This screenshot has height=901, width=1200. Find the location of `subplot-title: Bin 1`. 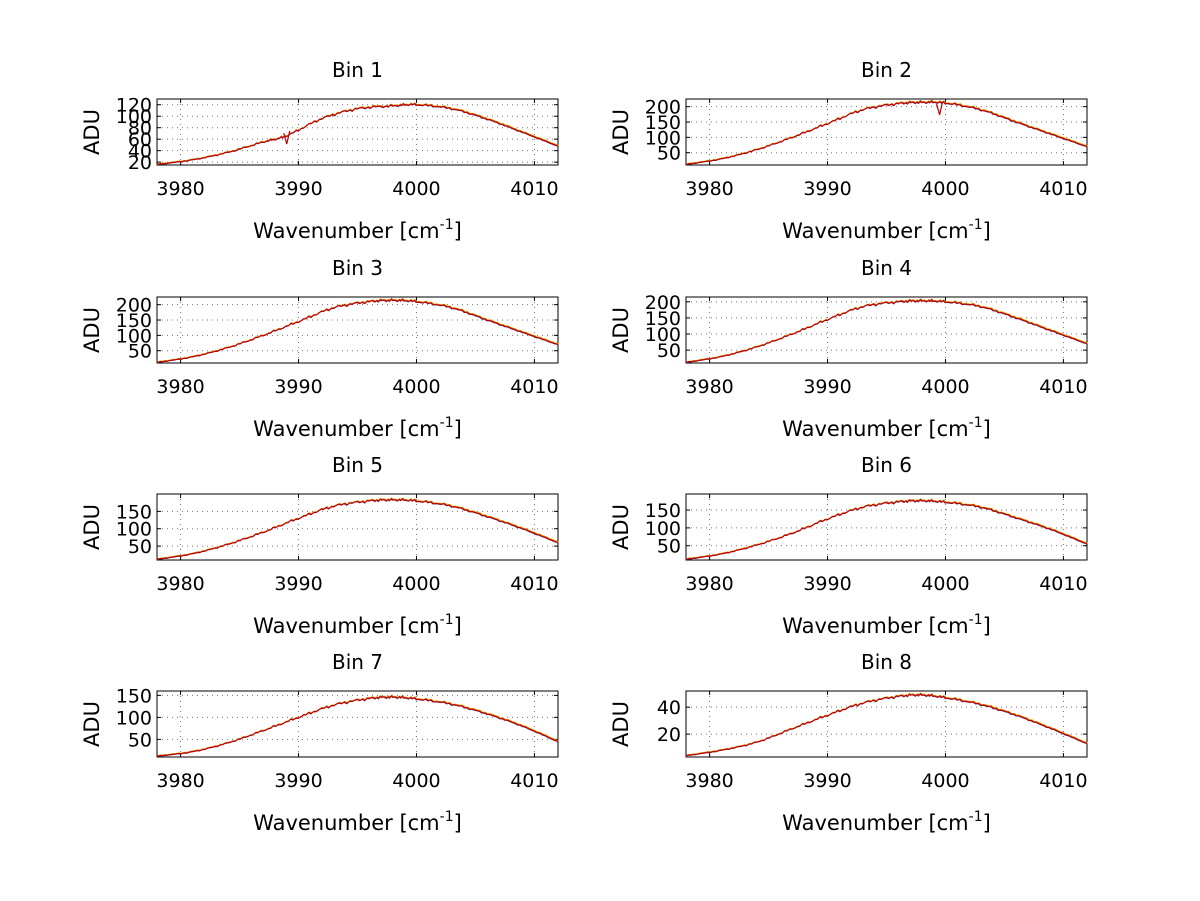

subplot-title: Bin 1 is located at coordinates (357, 70).